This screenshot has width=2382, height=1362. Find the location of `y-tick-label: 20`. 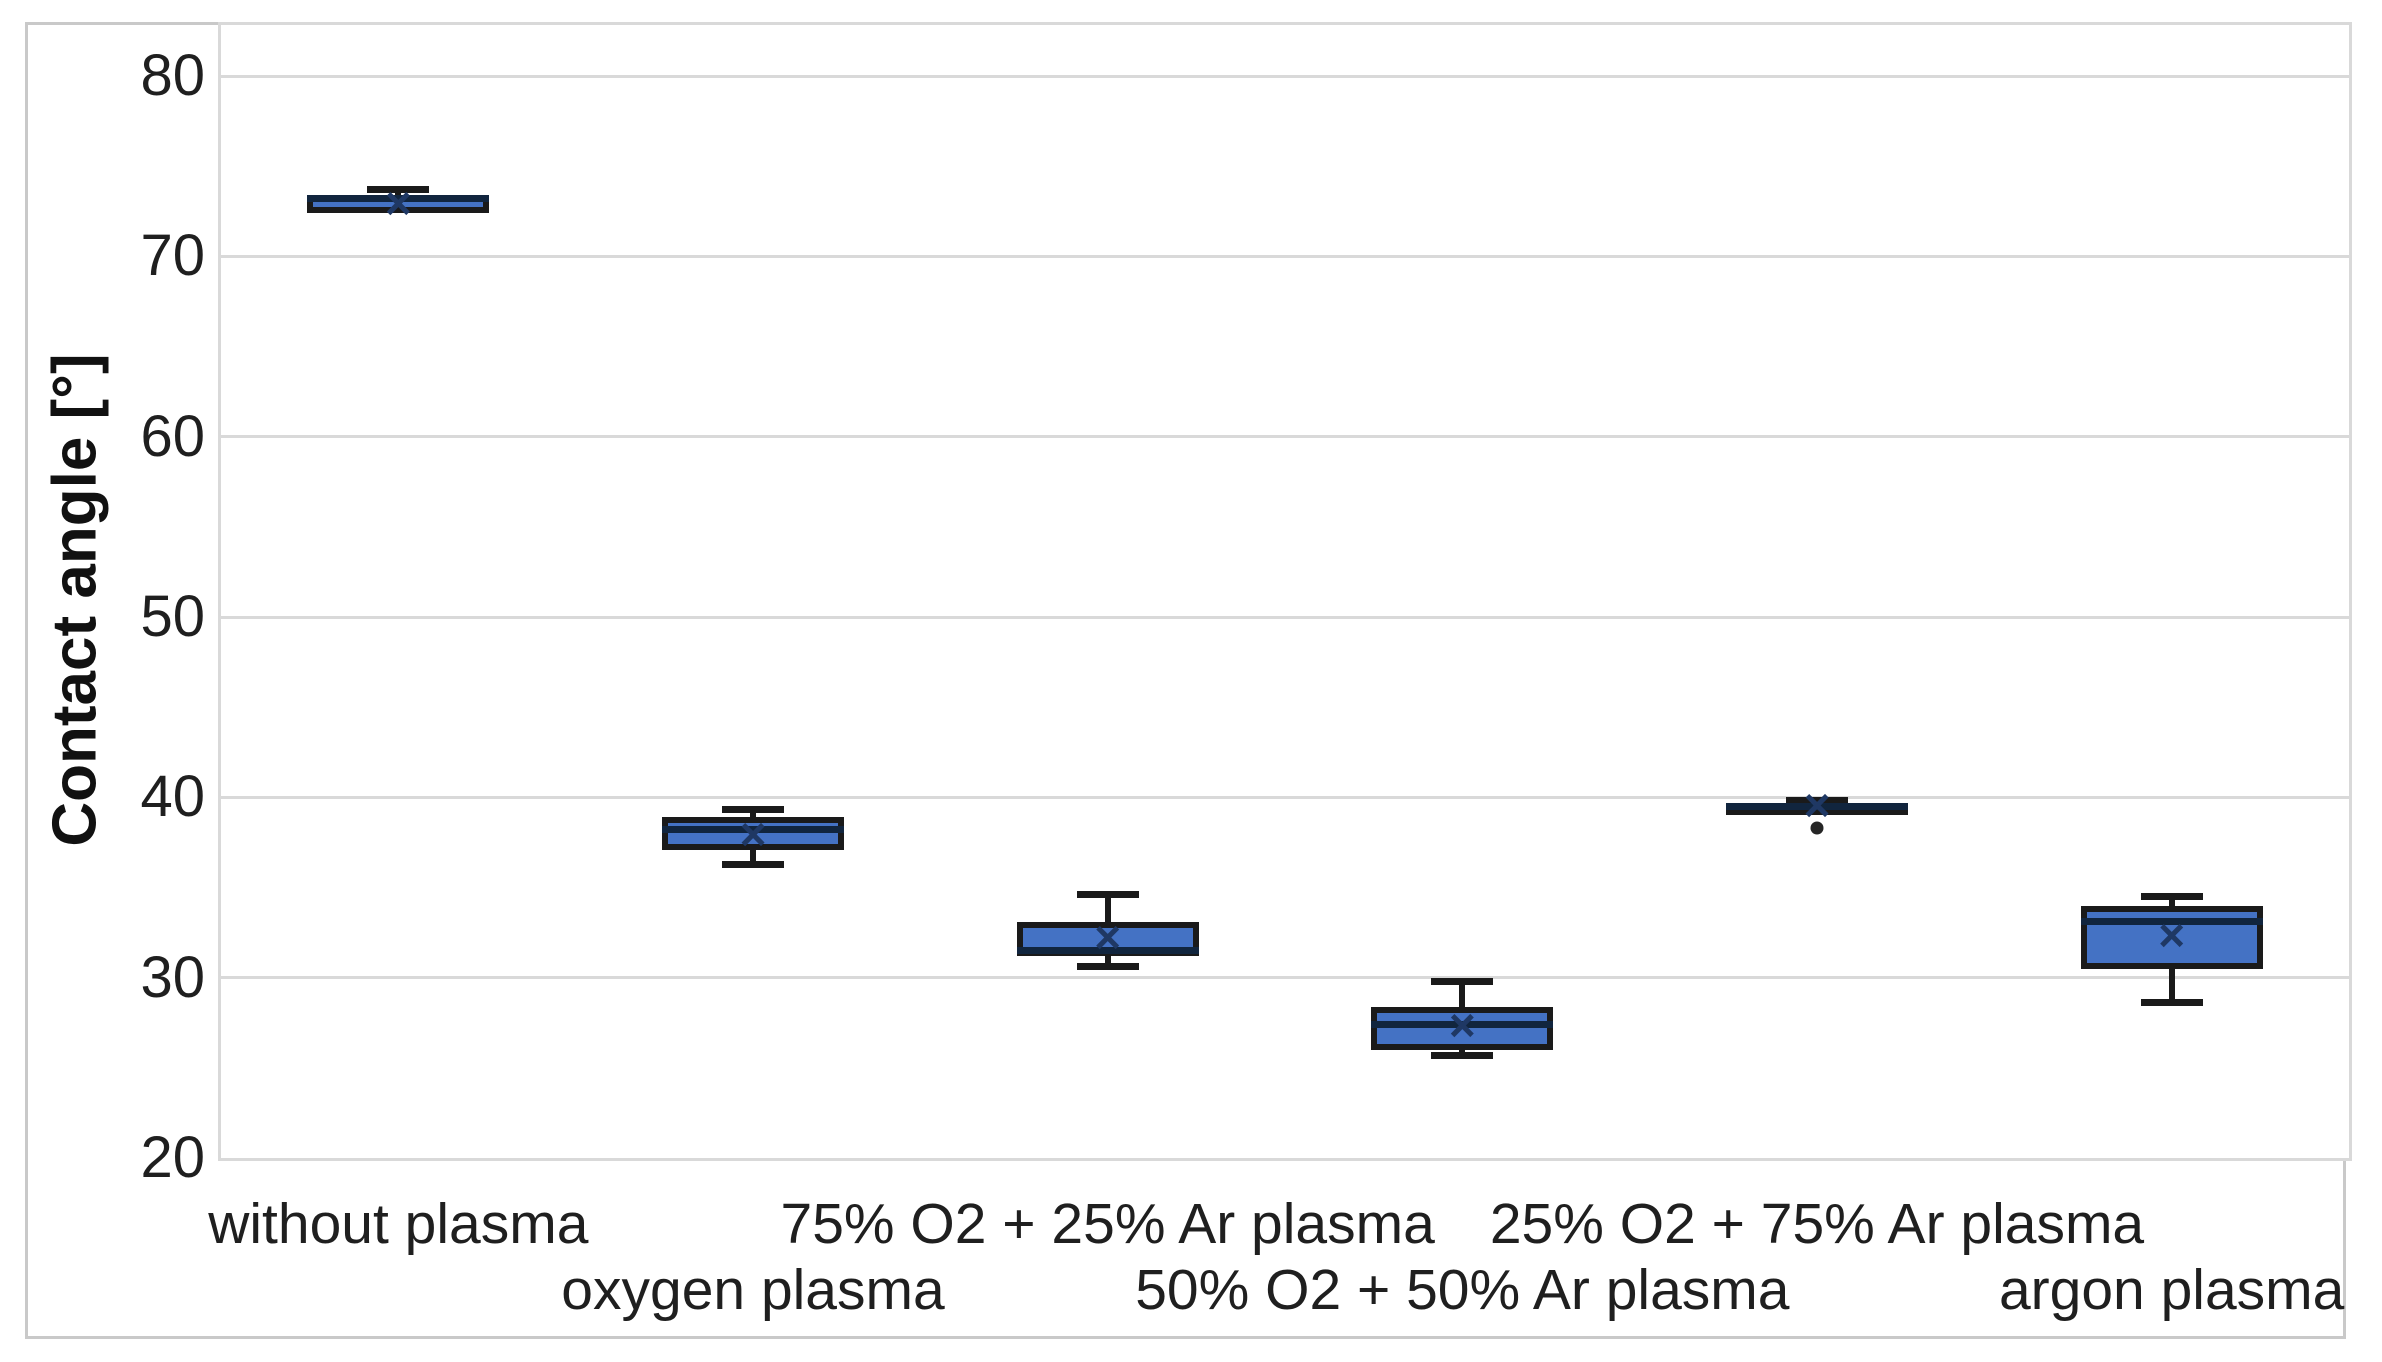

y-tick-label: 20 is located at coordinates (172, 1157).